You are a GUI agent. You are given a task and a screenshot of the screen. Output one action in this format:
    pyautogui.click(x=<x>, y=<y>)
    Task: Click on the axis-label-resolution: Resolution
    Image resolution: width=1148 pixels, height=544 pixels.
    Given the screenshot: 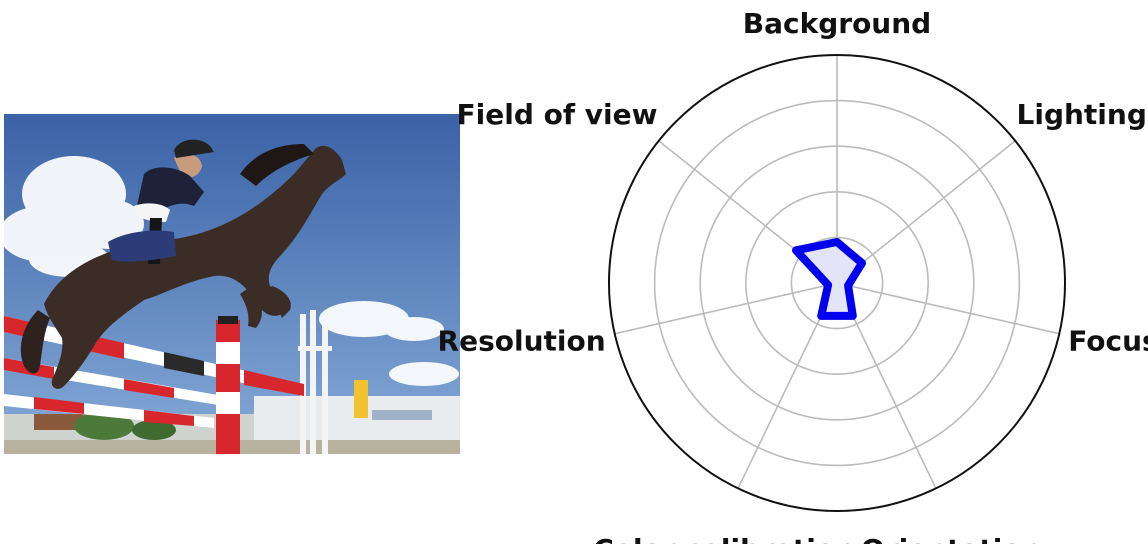 What is the action you would take?
    pyautogui.click(x=522, y=341)
    